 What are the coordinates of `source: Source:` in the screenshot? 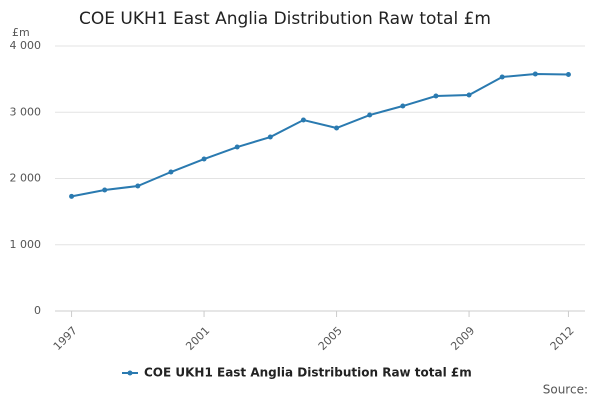 It's located at (565, 390).